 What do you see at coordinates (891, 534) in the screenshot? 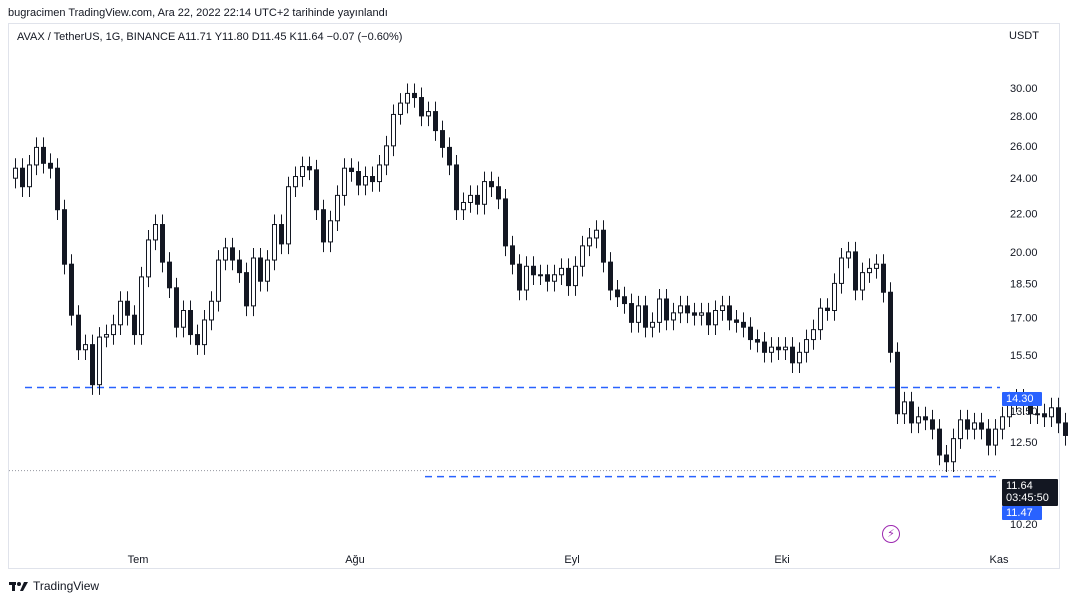
I see `flash-icon: ⚡` at bounding box center [891, 534].